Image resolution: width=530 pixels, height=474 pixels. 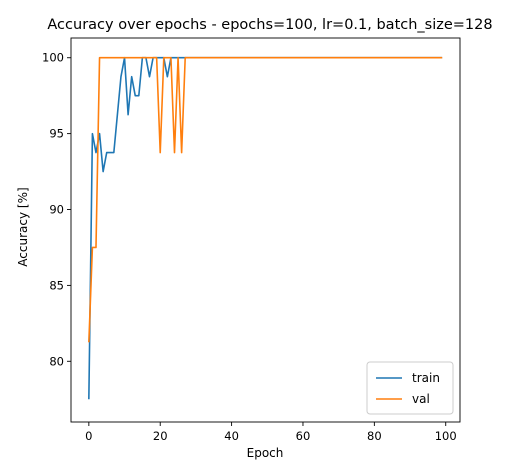 What do you see at coordinates (23, 226) in the screenshot?
I see `y-axis-label: Accuracy [%]` at bounding box center [23, 226].